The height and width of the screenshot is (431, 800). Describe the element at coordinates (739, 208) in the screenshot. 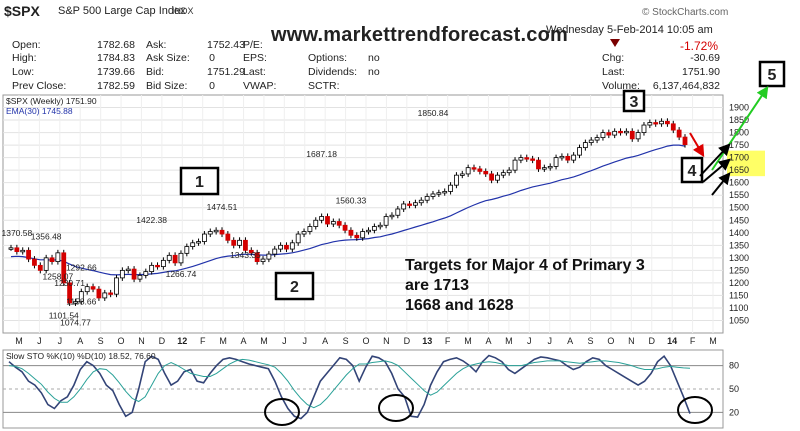

I see `y-tick-label: 1500` at that location.